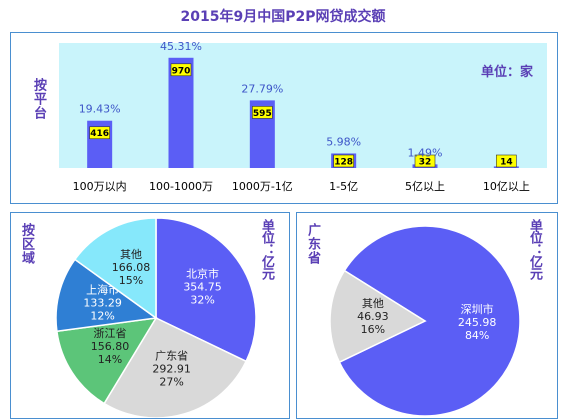 The image size is (566, 420). Describe the element at coordinates (171, 382) in the screenshot. I see `slice-percent-label: 27%` at that location.